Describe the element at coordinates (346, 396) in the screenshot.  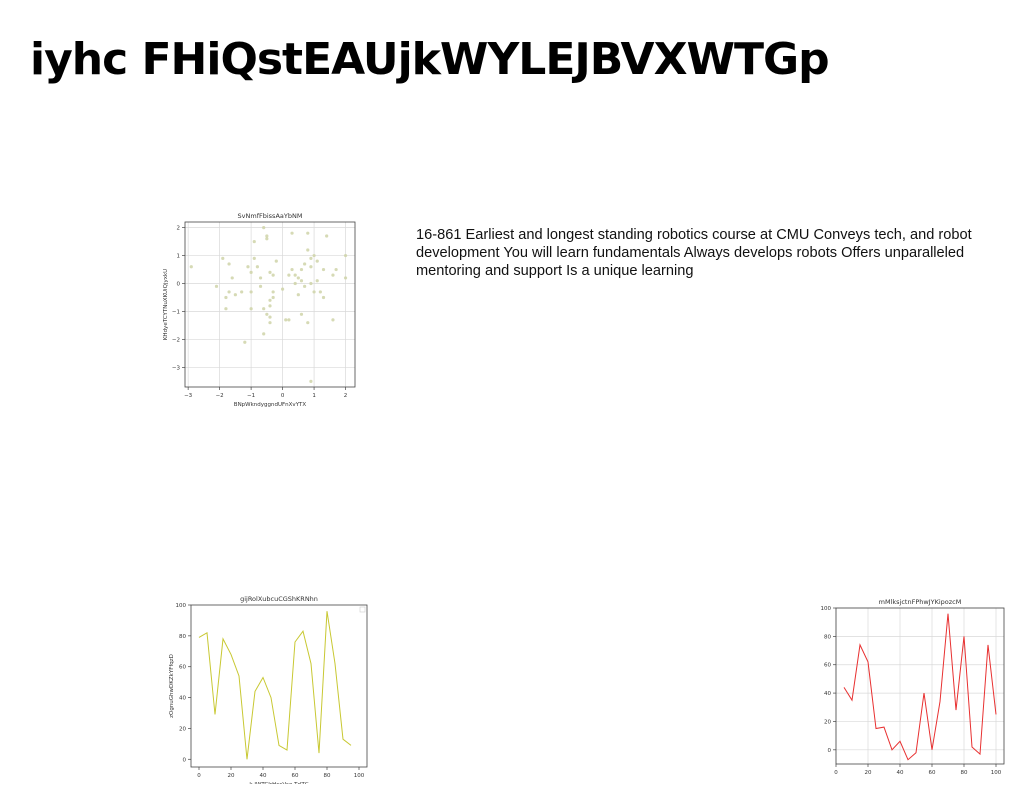
I see `x-tick-label: 2` at that location.